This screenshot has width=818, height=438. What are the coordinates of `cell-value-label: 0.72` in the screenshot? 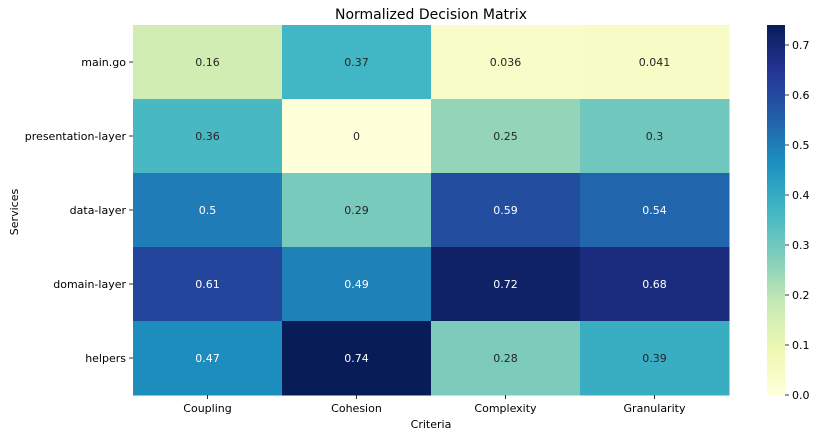 It's located at (505, 284).